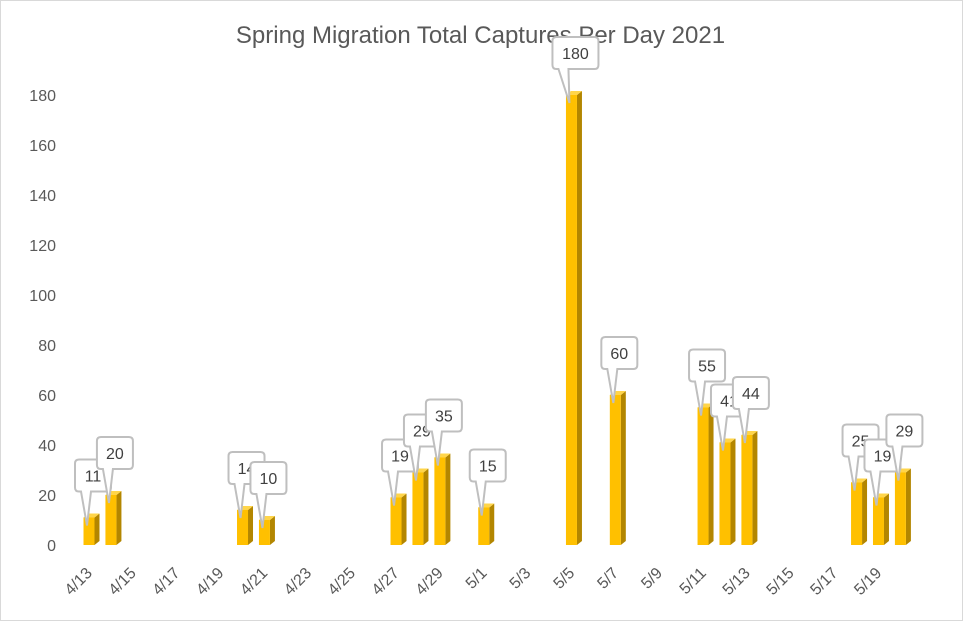 This screenshot has height=621, width=963. Describe the element at coordinates (47, 346) in the screenshot. I see `y-tick-label: 80` at that location.